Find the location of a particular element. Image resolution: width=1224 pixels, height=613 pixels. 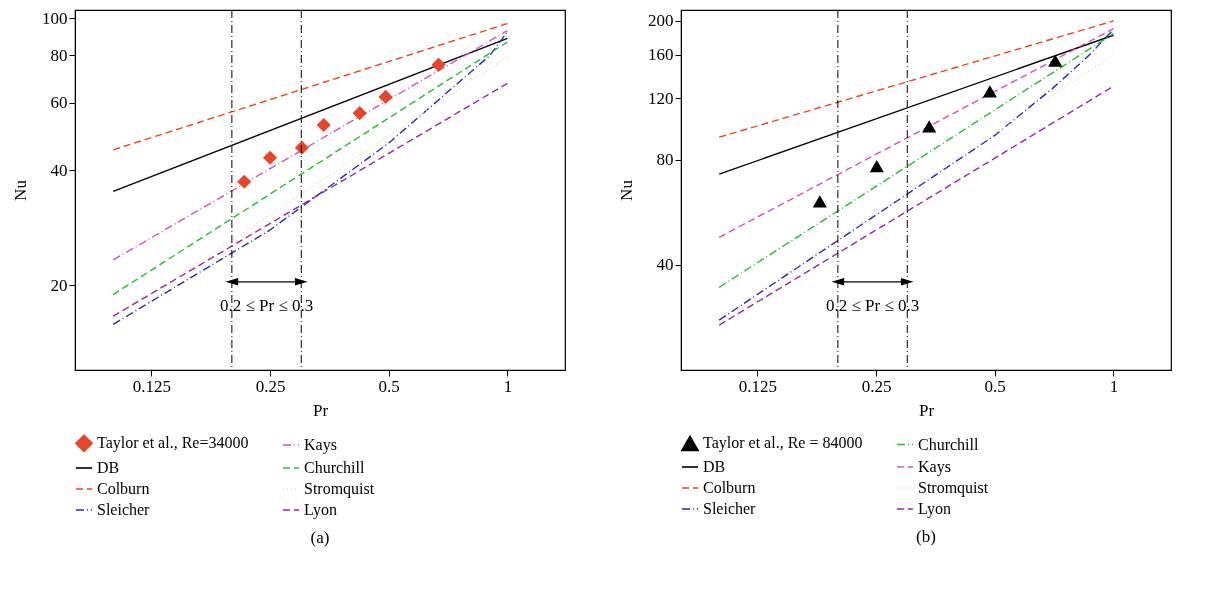

legend-label: Taylor et al., Re = 84000 is located at coordinates (783, 443).